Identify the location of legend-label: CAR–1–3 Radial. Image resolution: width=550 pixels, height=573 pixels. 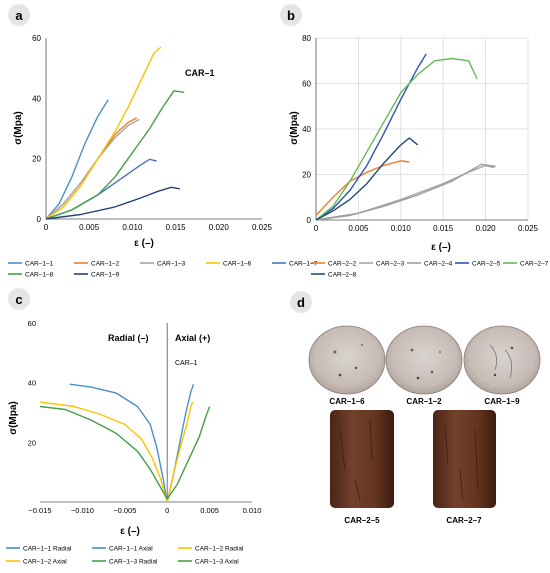
(133, 562).